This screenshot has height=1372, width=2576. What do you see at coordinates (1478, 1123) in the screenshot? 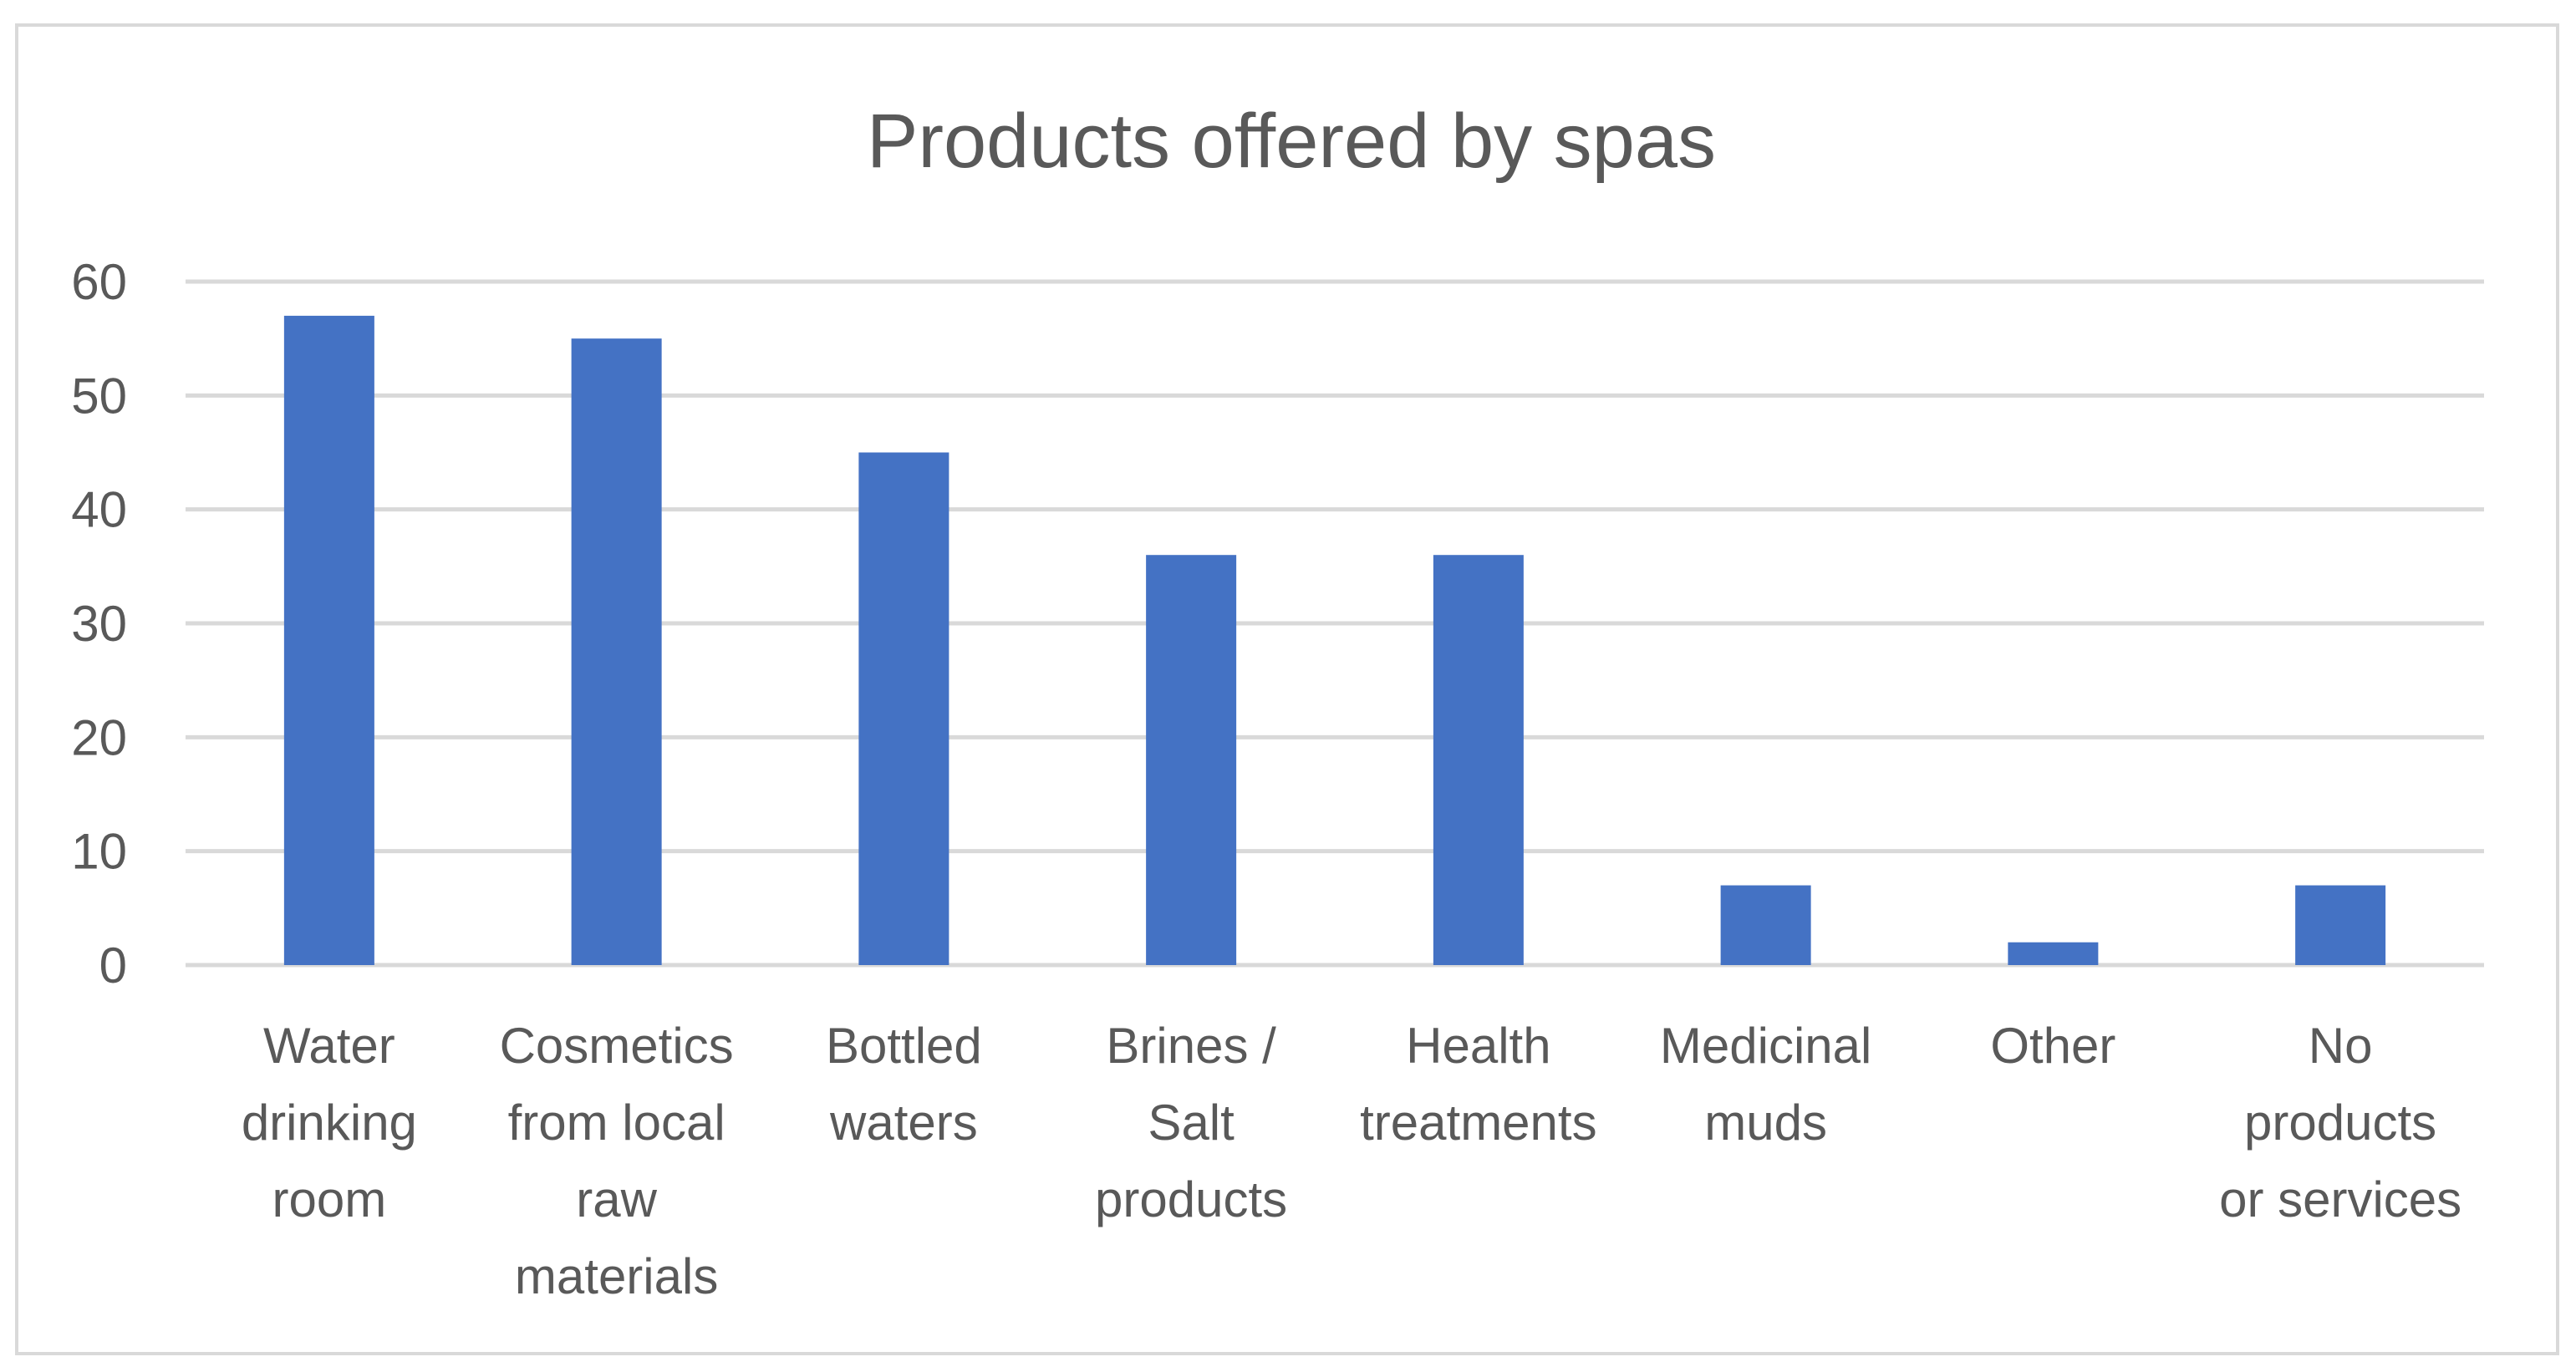
I see `x-category-label-line: treatments` at bounding box center [1478, 1123].